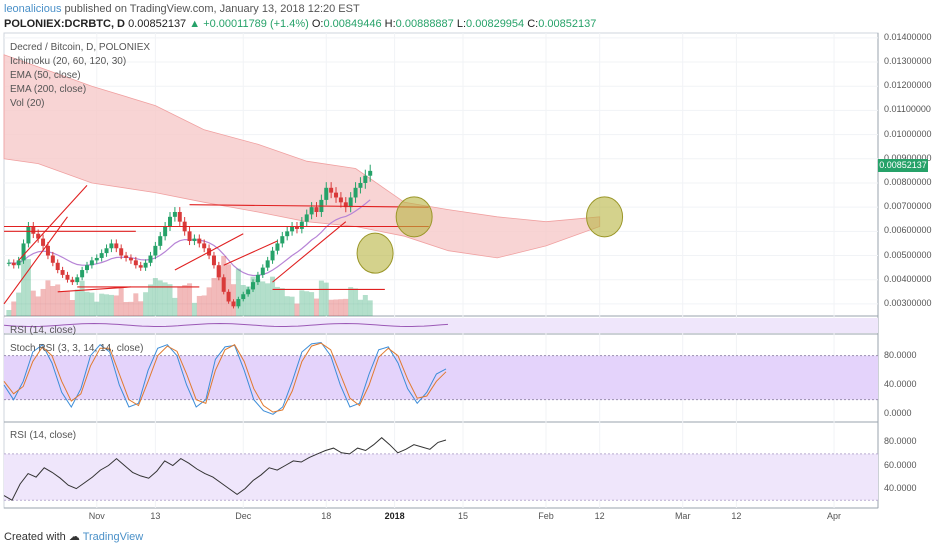  Describe the element at coordinates (900, 441) in the screenshot. I see `rsi-axis-label: 80.0000` at that location.